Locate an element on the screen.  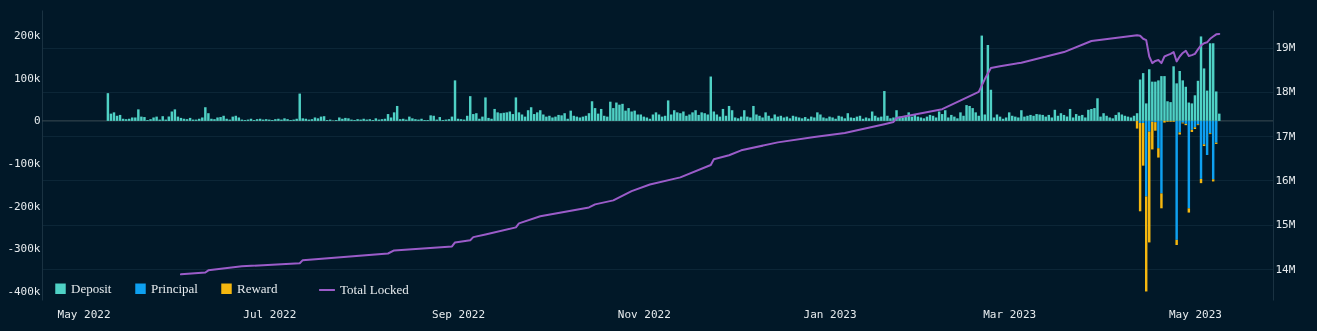
y-tick-label: 100k is located at coordinates (27, 78).